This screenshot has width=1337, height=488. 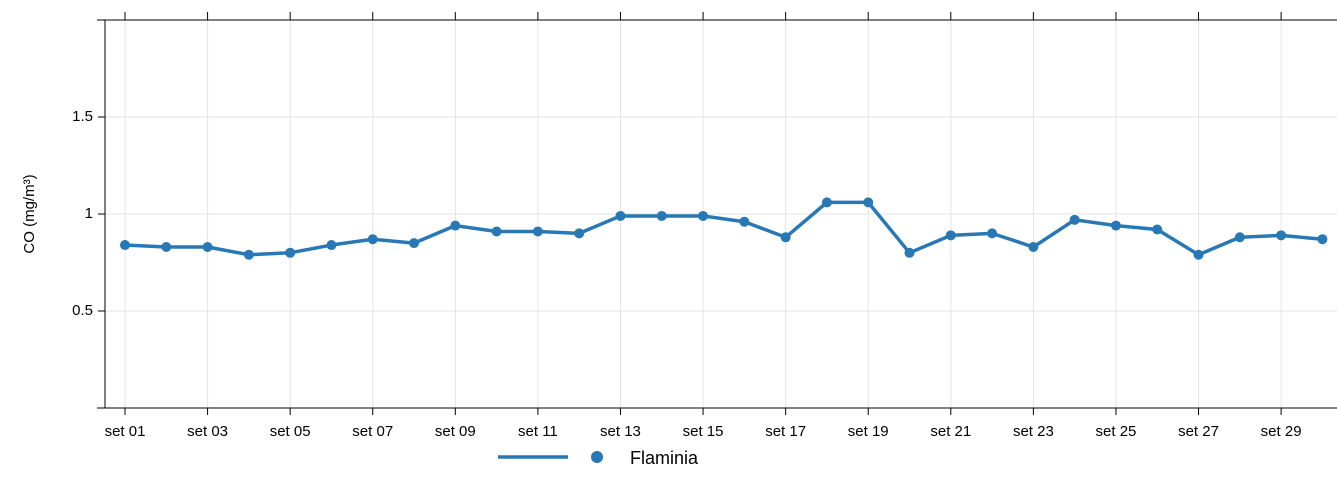 I want to click on x-tick-label: set 11, so click(x=538, y=431).